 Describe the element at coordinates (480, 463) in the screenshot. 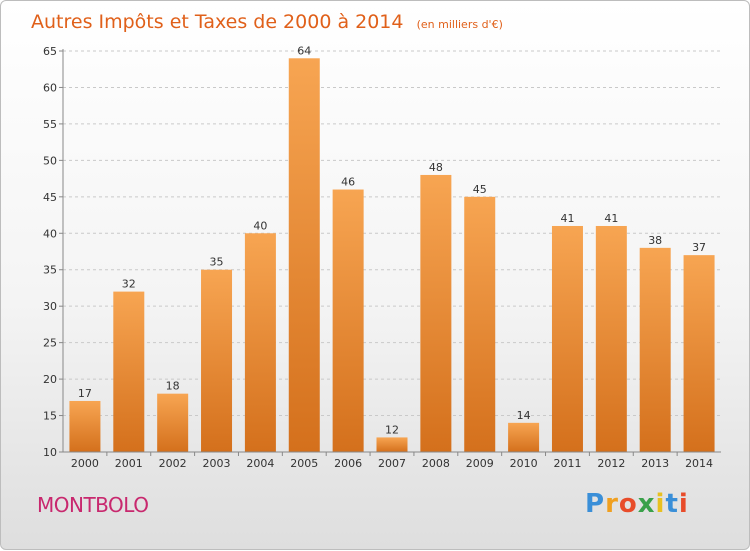

I see `x-tick-label: 2009` at that location.